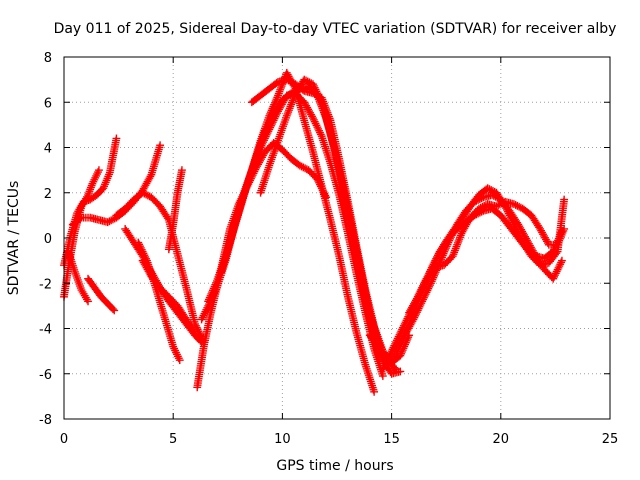 This screenshot has width=640, height=480. Describe the element at coordinates (45, 284) in the screenshot. I see `y-tick-label: -2` at that location.